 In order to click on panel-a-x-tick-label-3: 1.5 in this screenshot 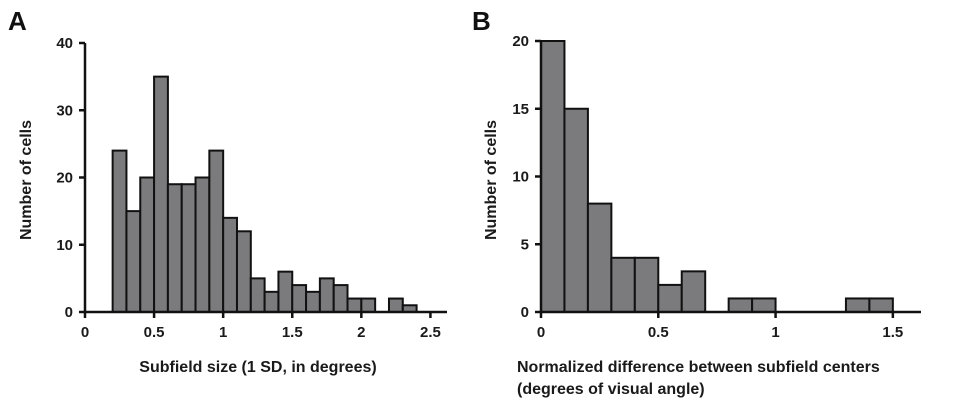, I will do `click(292, 332)`.